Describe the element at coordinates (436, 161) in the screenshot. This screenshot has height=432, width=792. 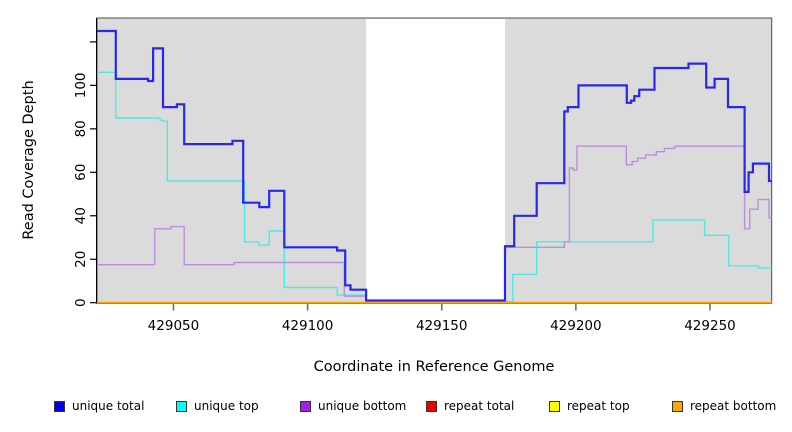
I see `no-data-gap-region` at that location.